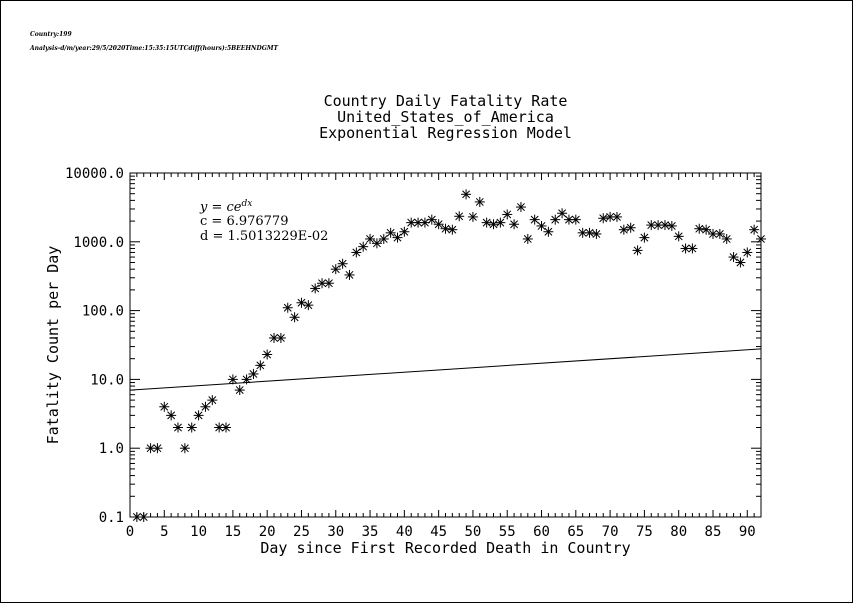  What do you see at coordinates (244, 221) in the screenshot?
I see `equation-c-value: c = 6.976779` at bounding box center [244, 221].